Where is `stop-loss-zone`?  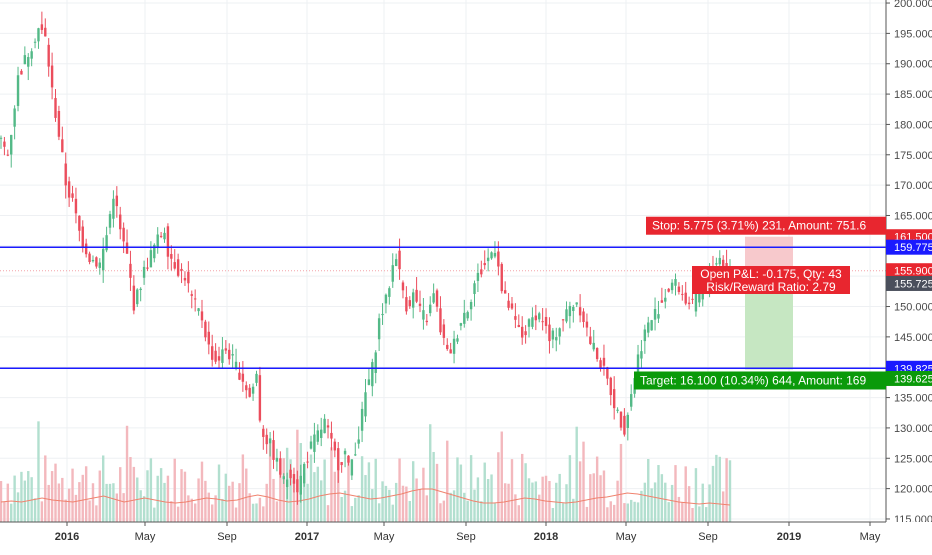
stop-loss-zone is located at coordinates (769, 253).